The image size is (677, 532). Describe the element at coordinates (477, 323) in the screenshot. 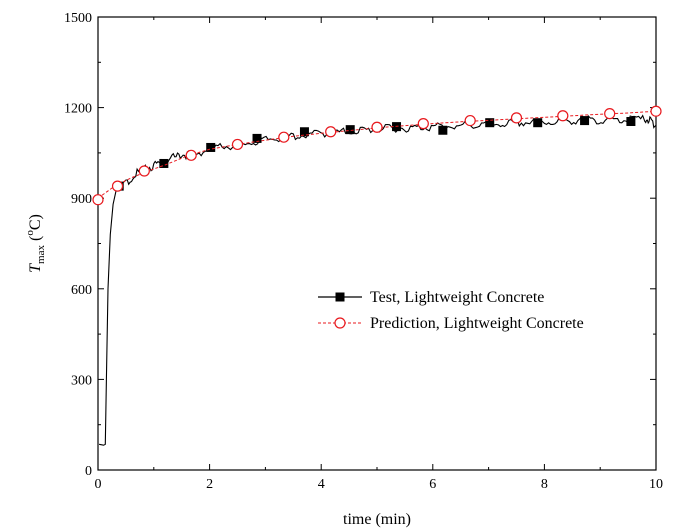

I see `legend-label-prediction: Prediction, Lightweight Concrete` at that location.